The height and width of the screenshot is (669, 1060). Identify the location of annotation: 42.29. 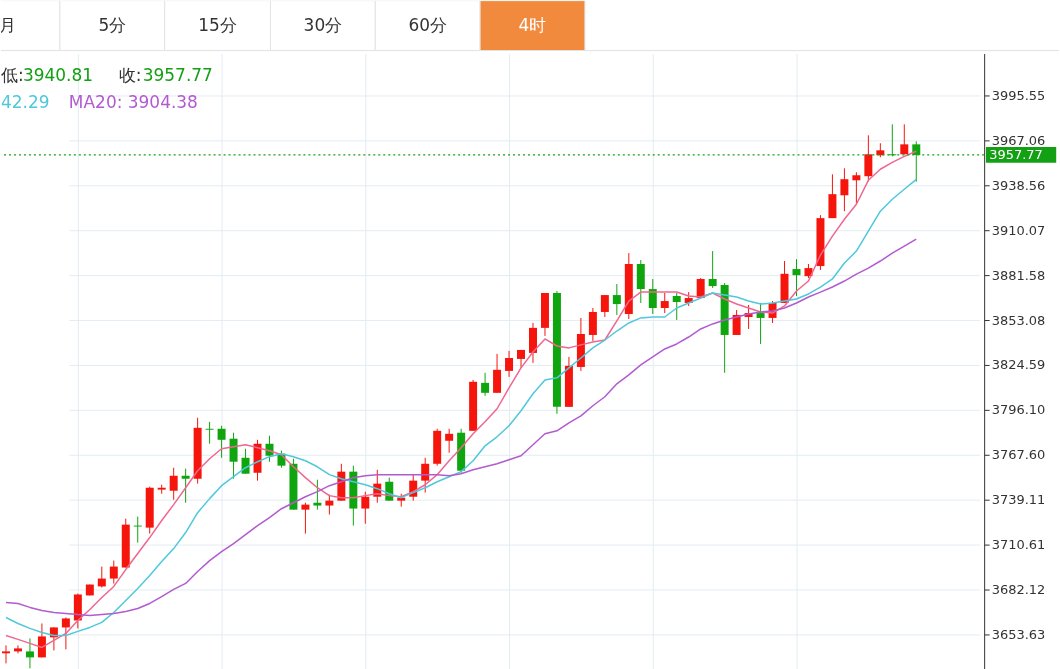
(25, 102).